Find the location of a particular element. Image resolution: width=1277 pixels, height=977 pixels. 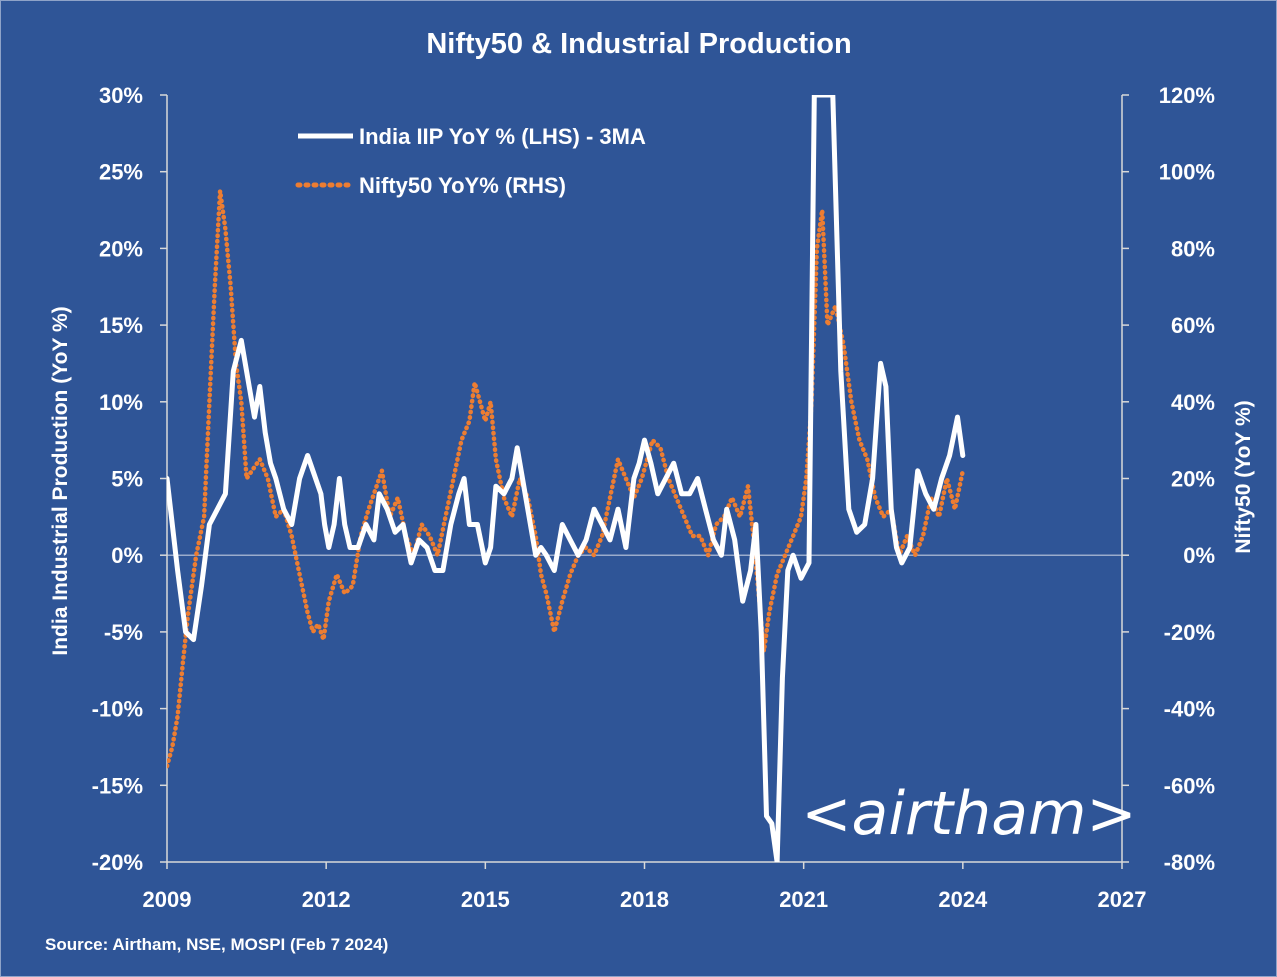

y-tick-label: 0% is located at coordinates (127, 555).